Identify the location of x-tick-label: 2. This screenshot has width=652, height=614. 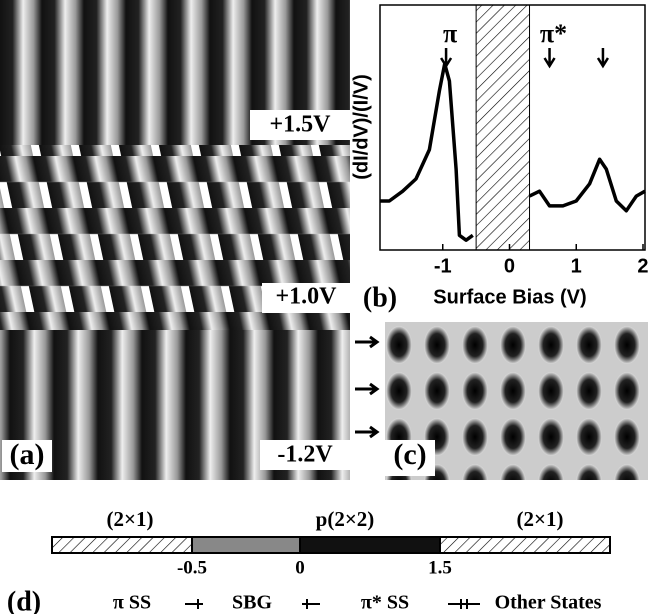
(642, 266).